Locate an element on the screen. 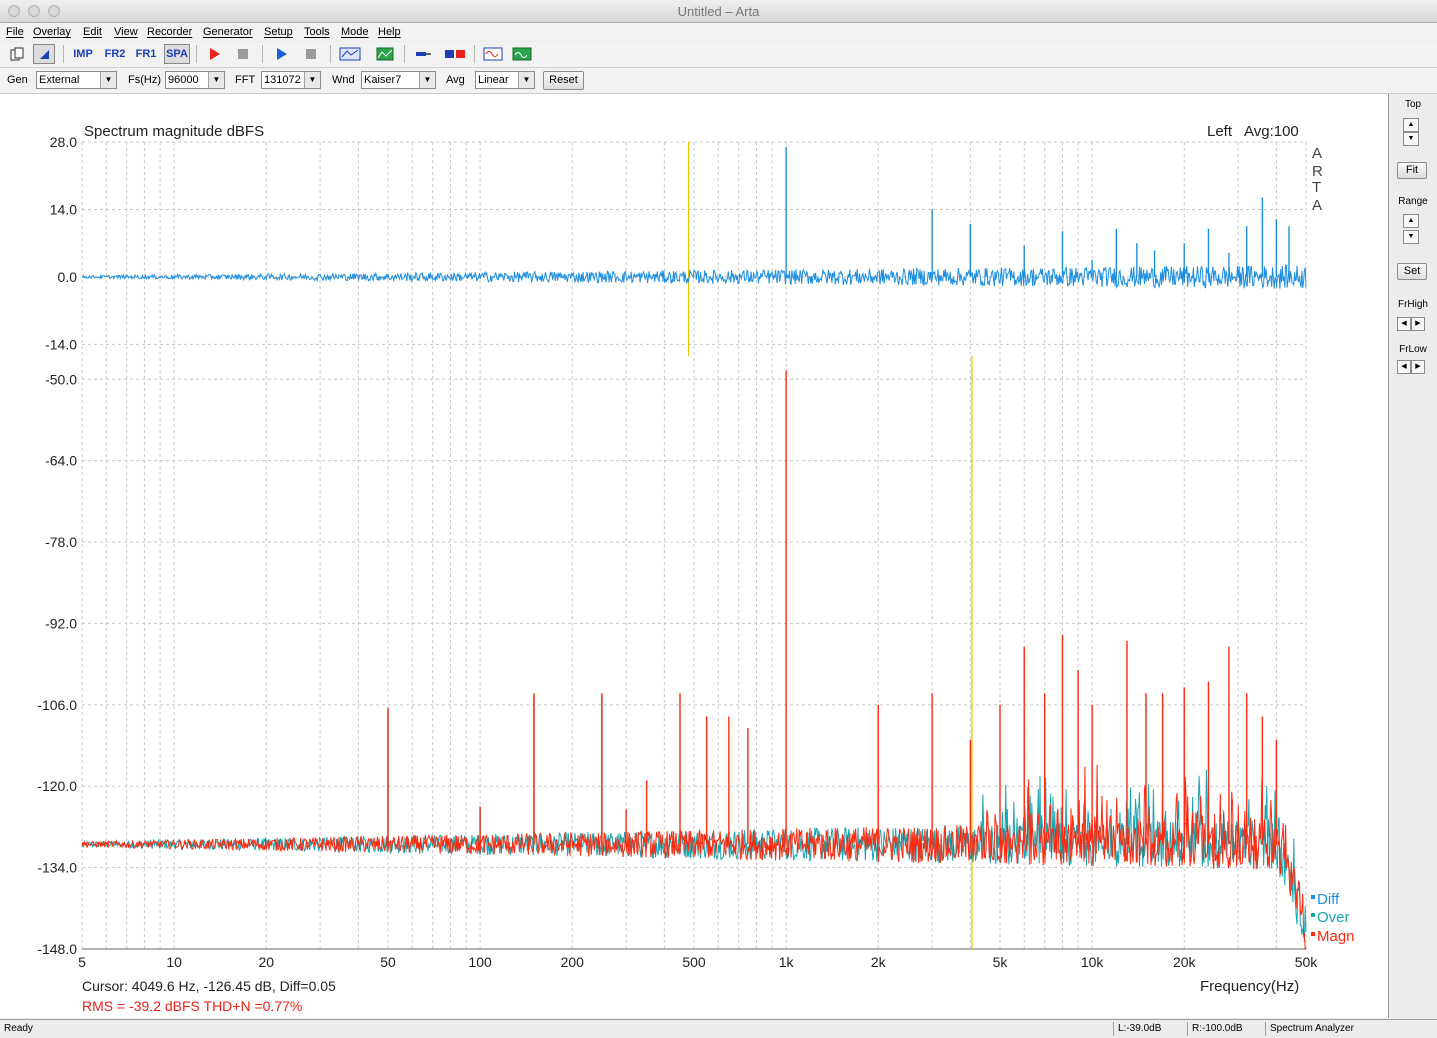  avg-count-label: Avg:100 is located at coordinates (1271, 131).